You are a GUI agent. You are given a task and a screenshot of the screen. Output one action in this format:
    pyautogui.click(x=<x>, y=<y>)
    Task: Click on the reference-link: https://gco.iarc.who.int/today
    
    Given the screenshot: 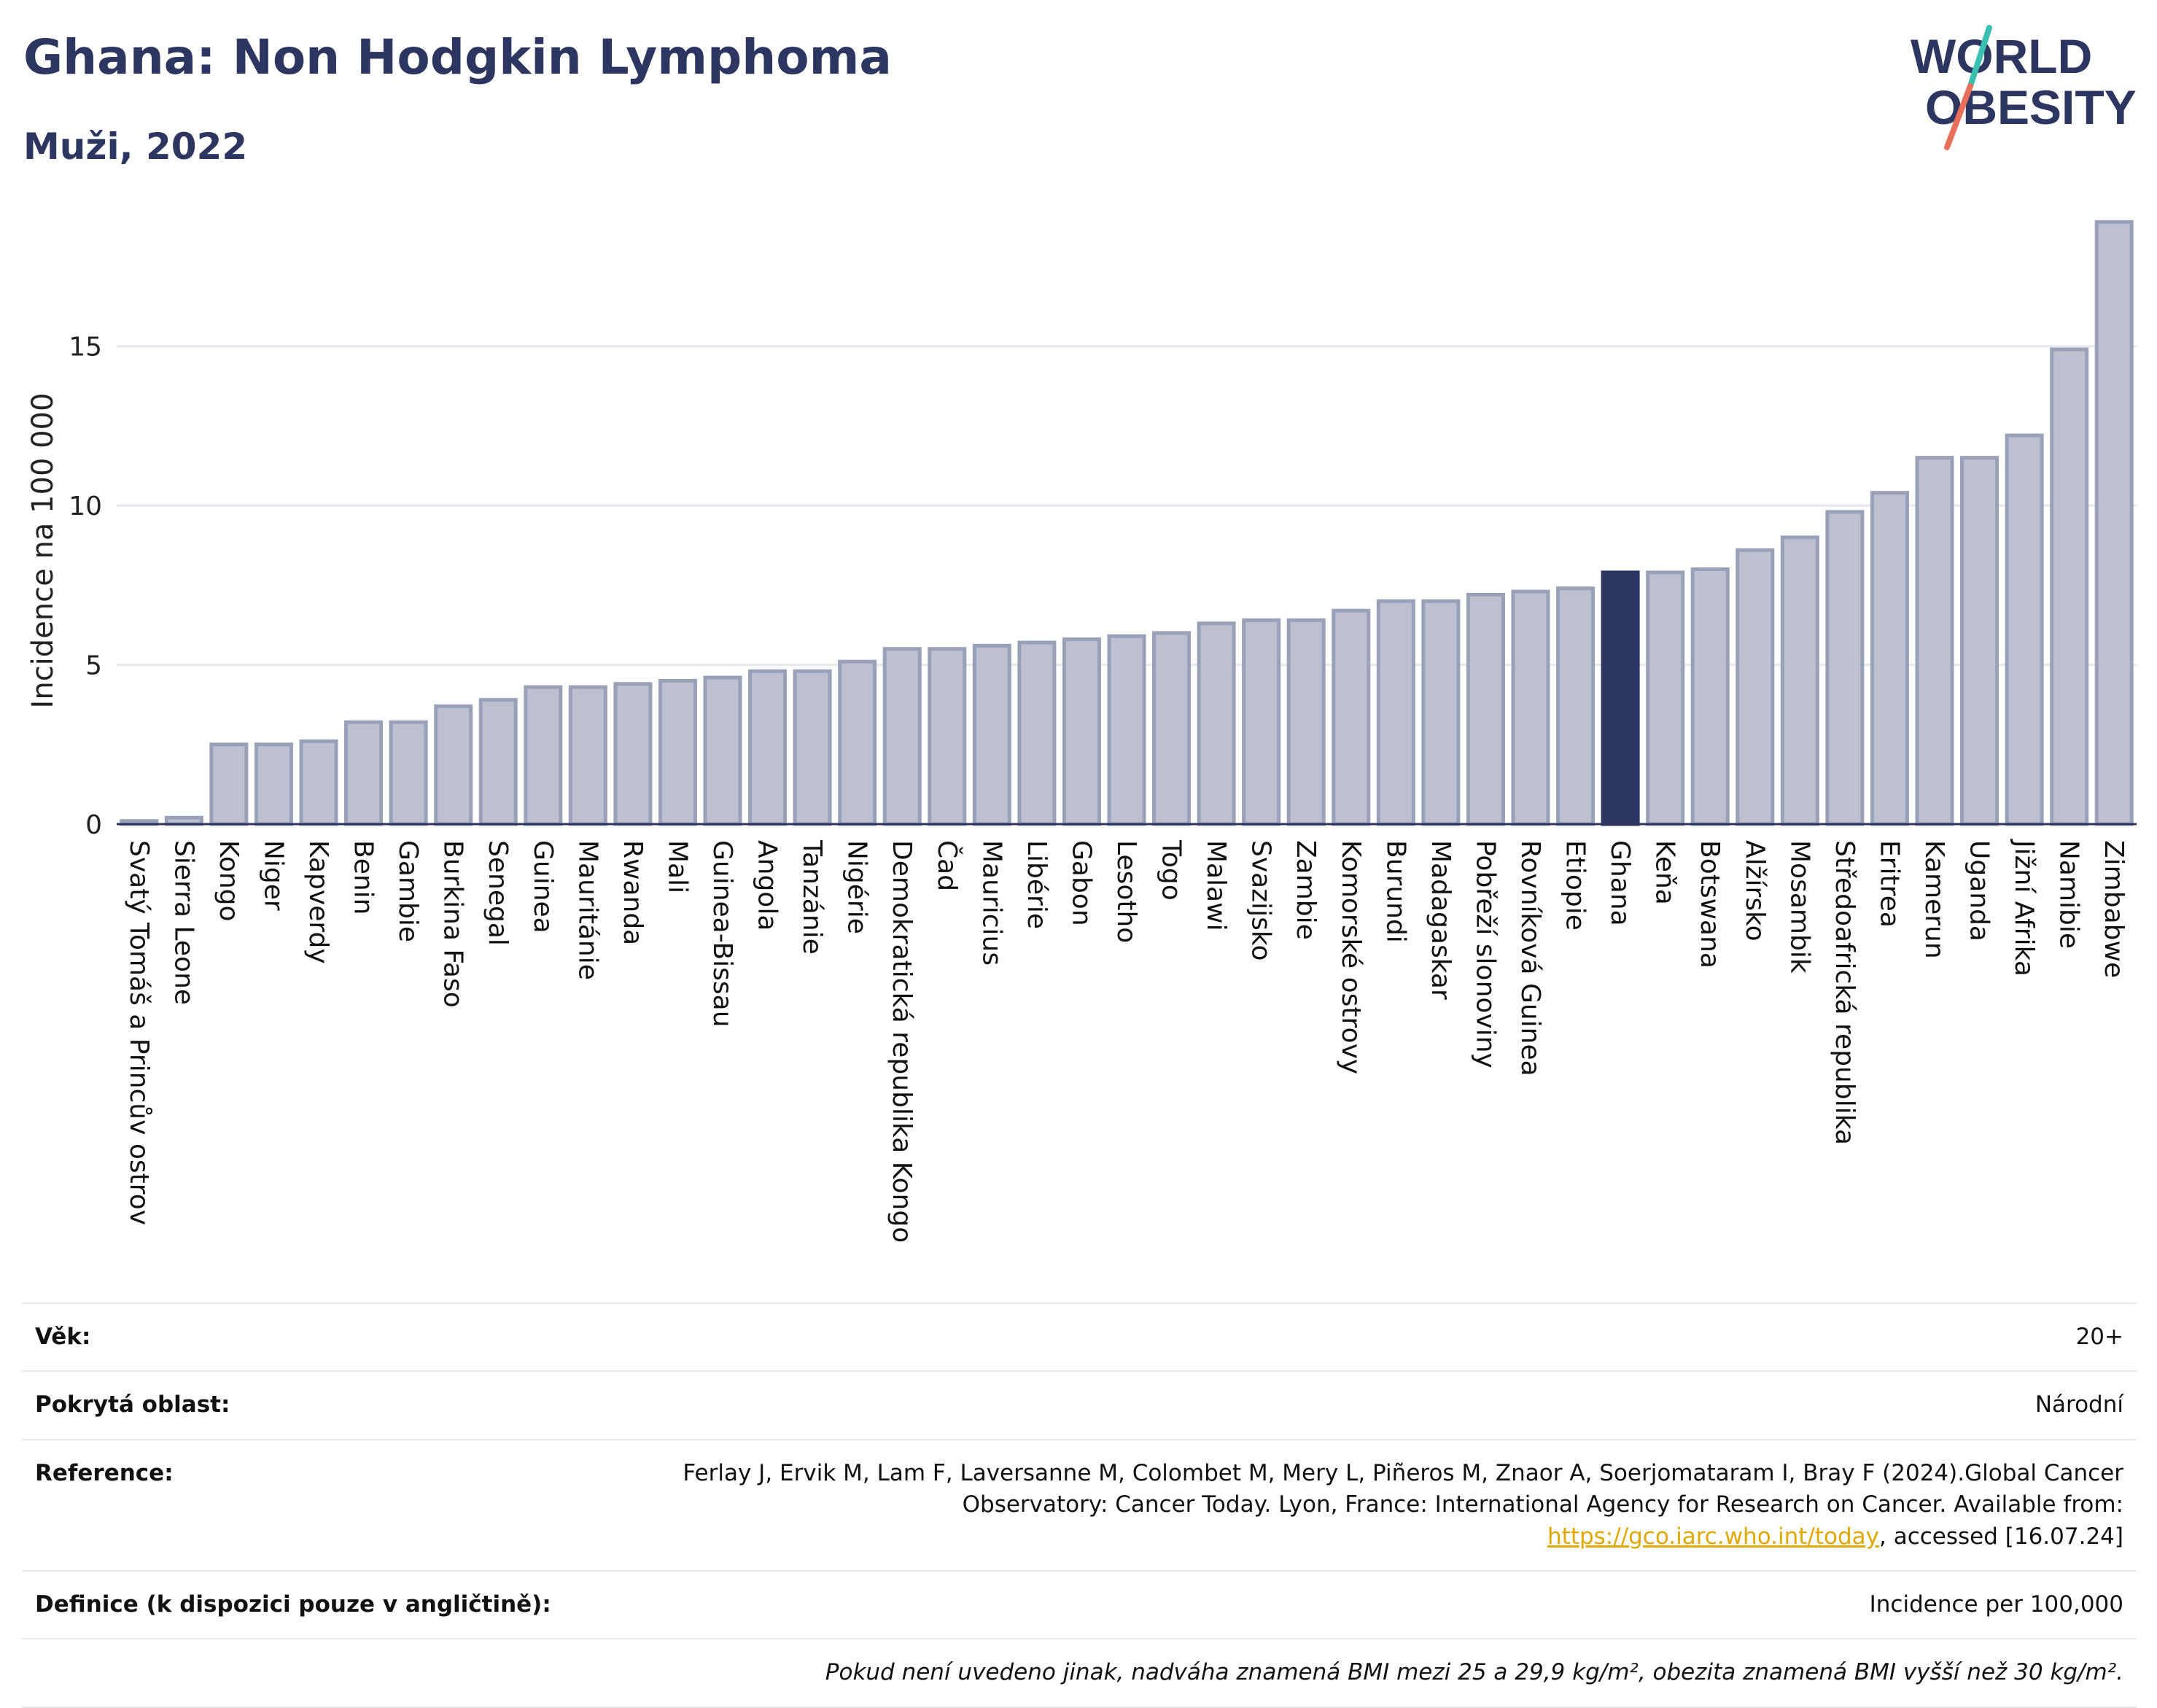 What is the action you would take?
    pyautogui.click(x=1713, y=1537)
    